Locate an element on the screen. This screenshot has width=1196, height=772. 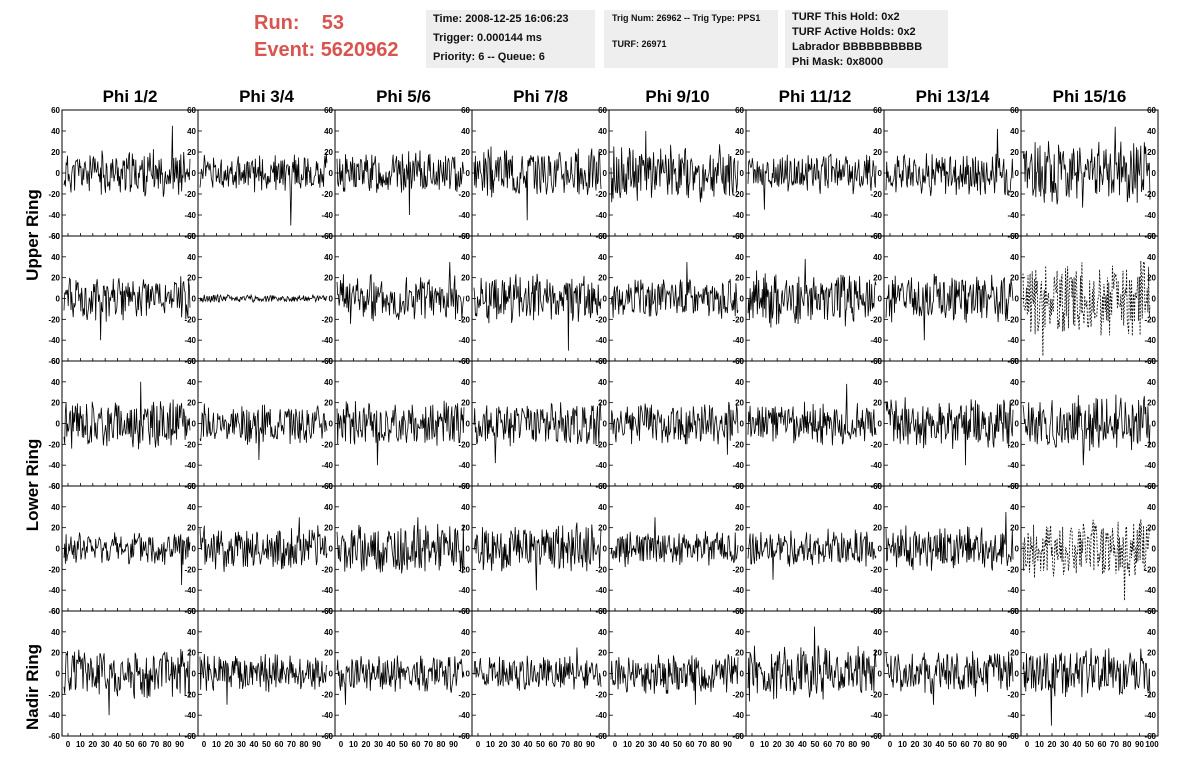
x-tick-label: 70 is located at coordinates (291, 744).